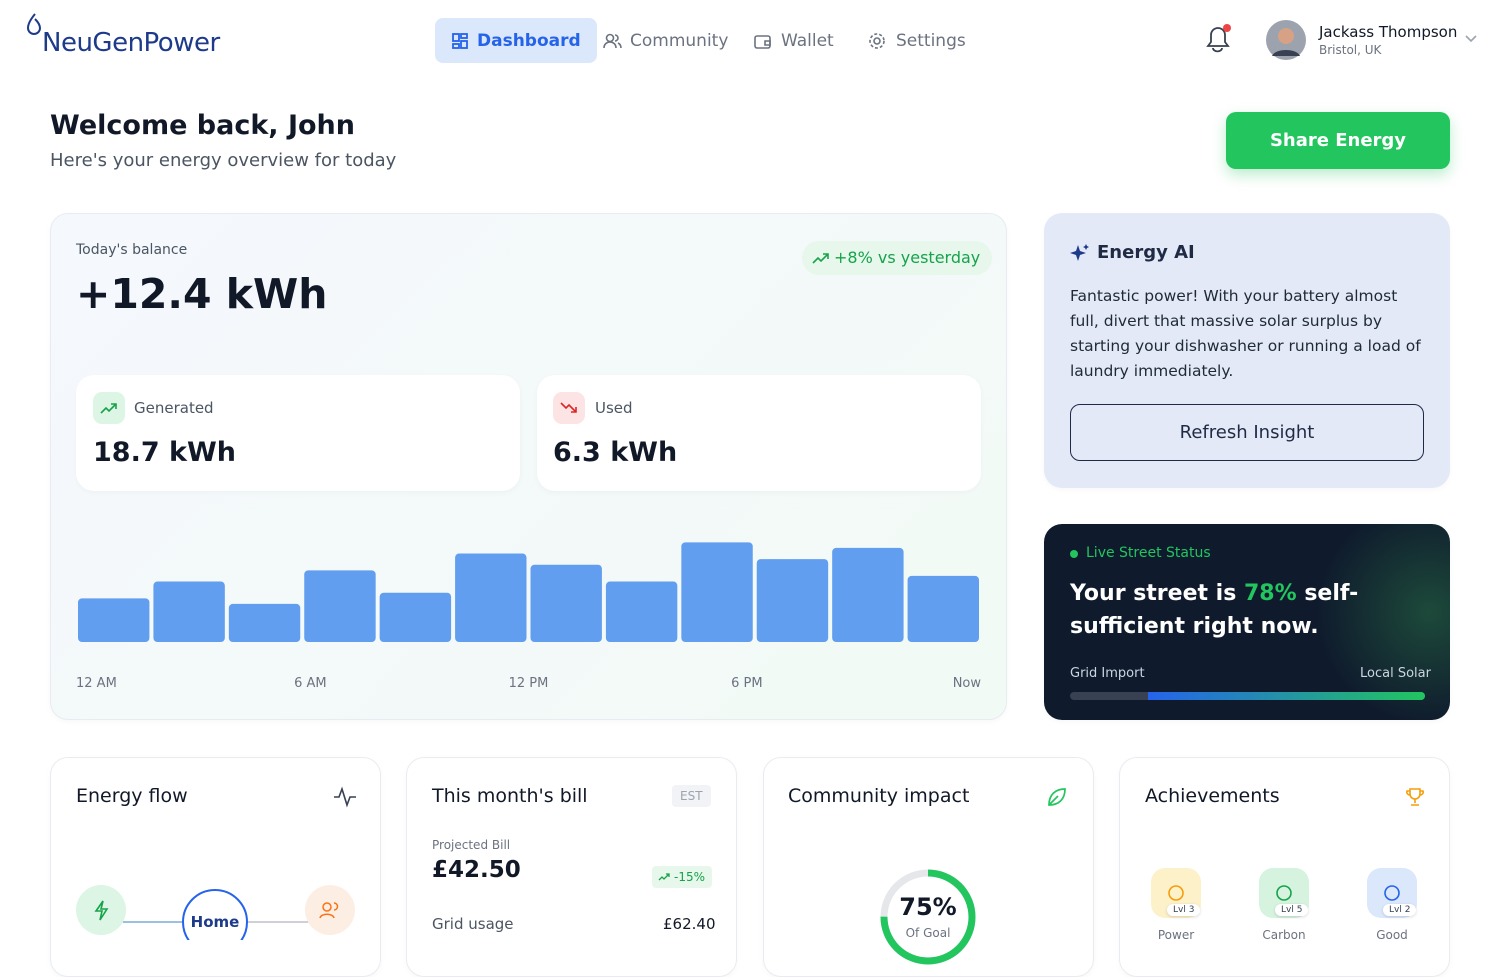  Describe the element at coordinates (966, 683) in the screenshot. I see `x-label: Now` at that location.